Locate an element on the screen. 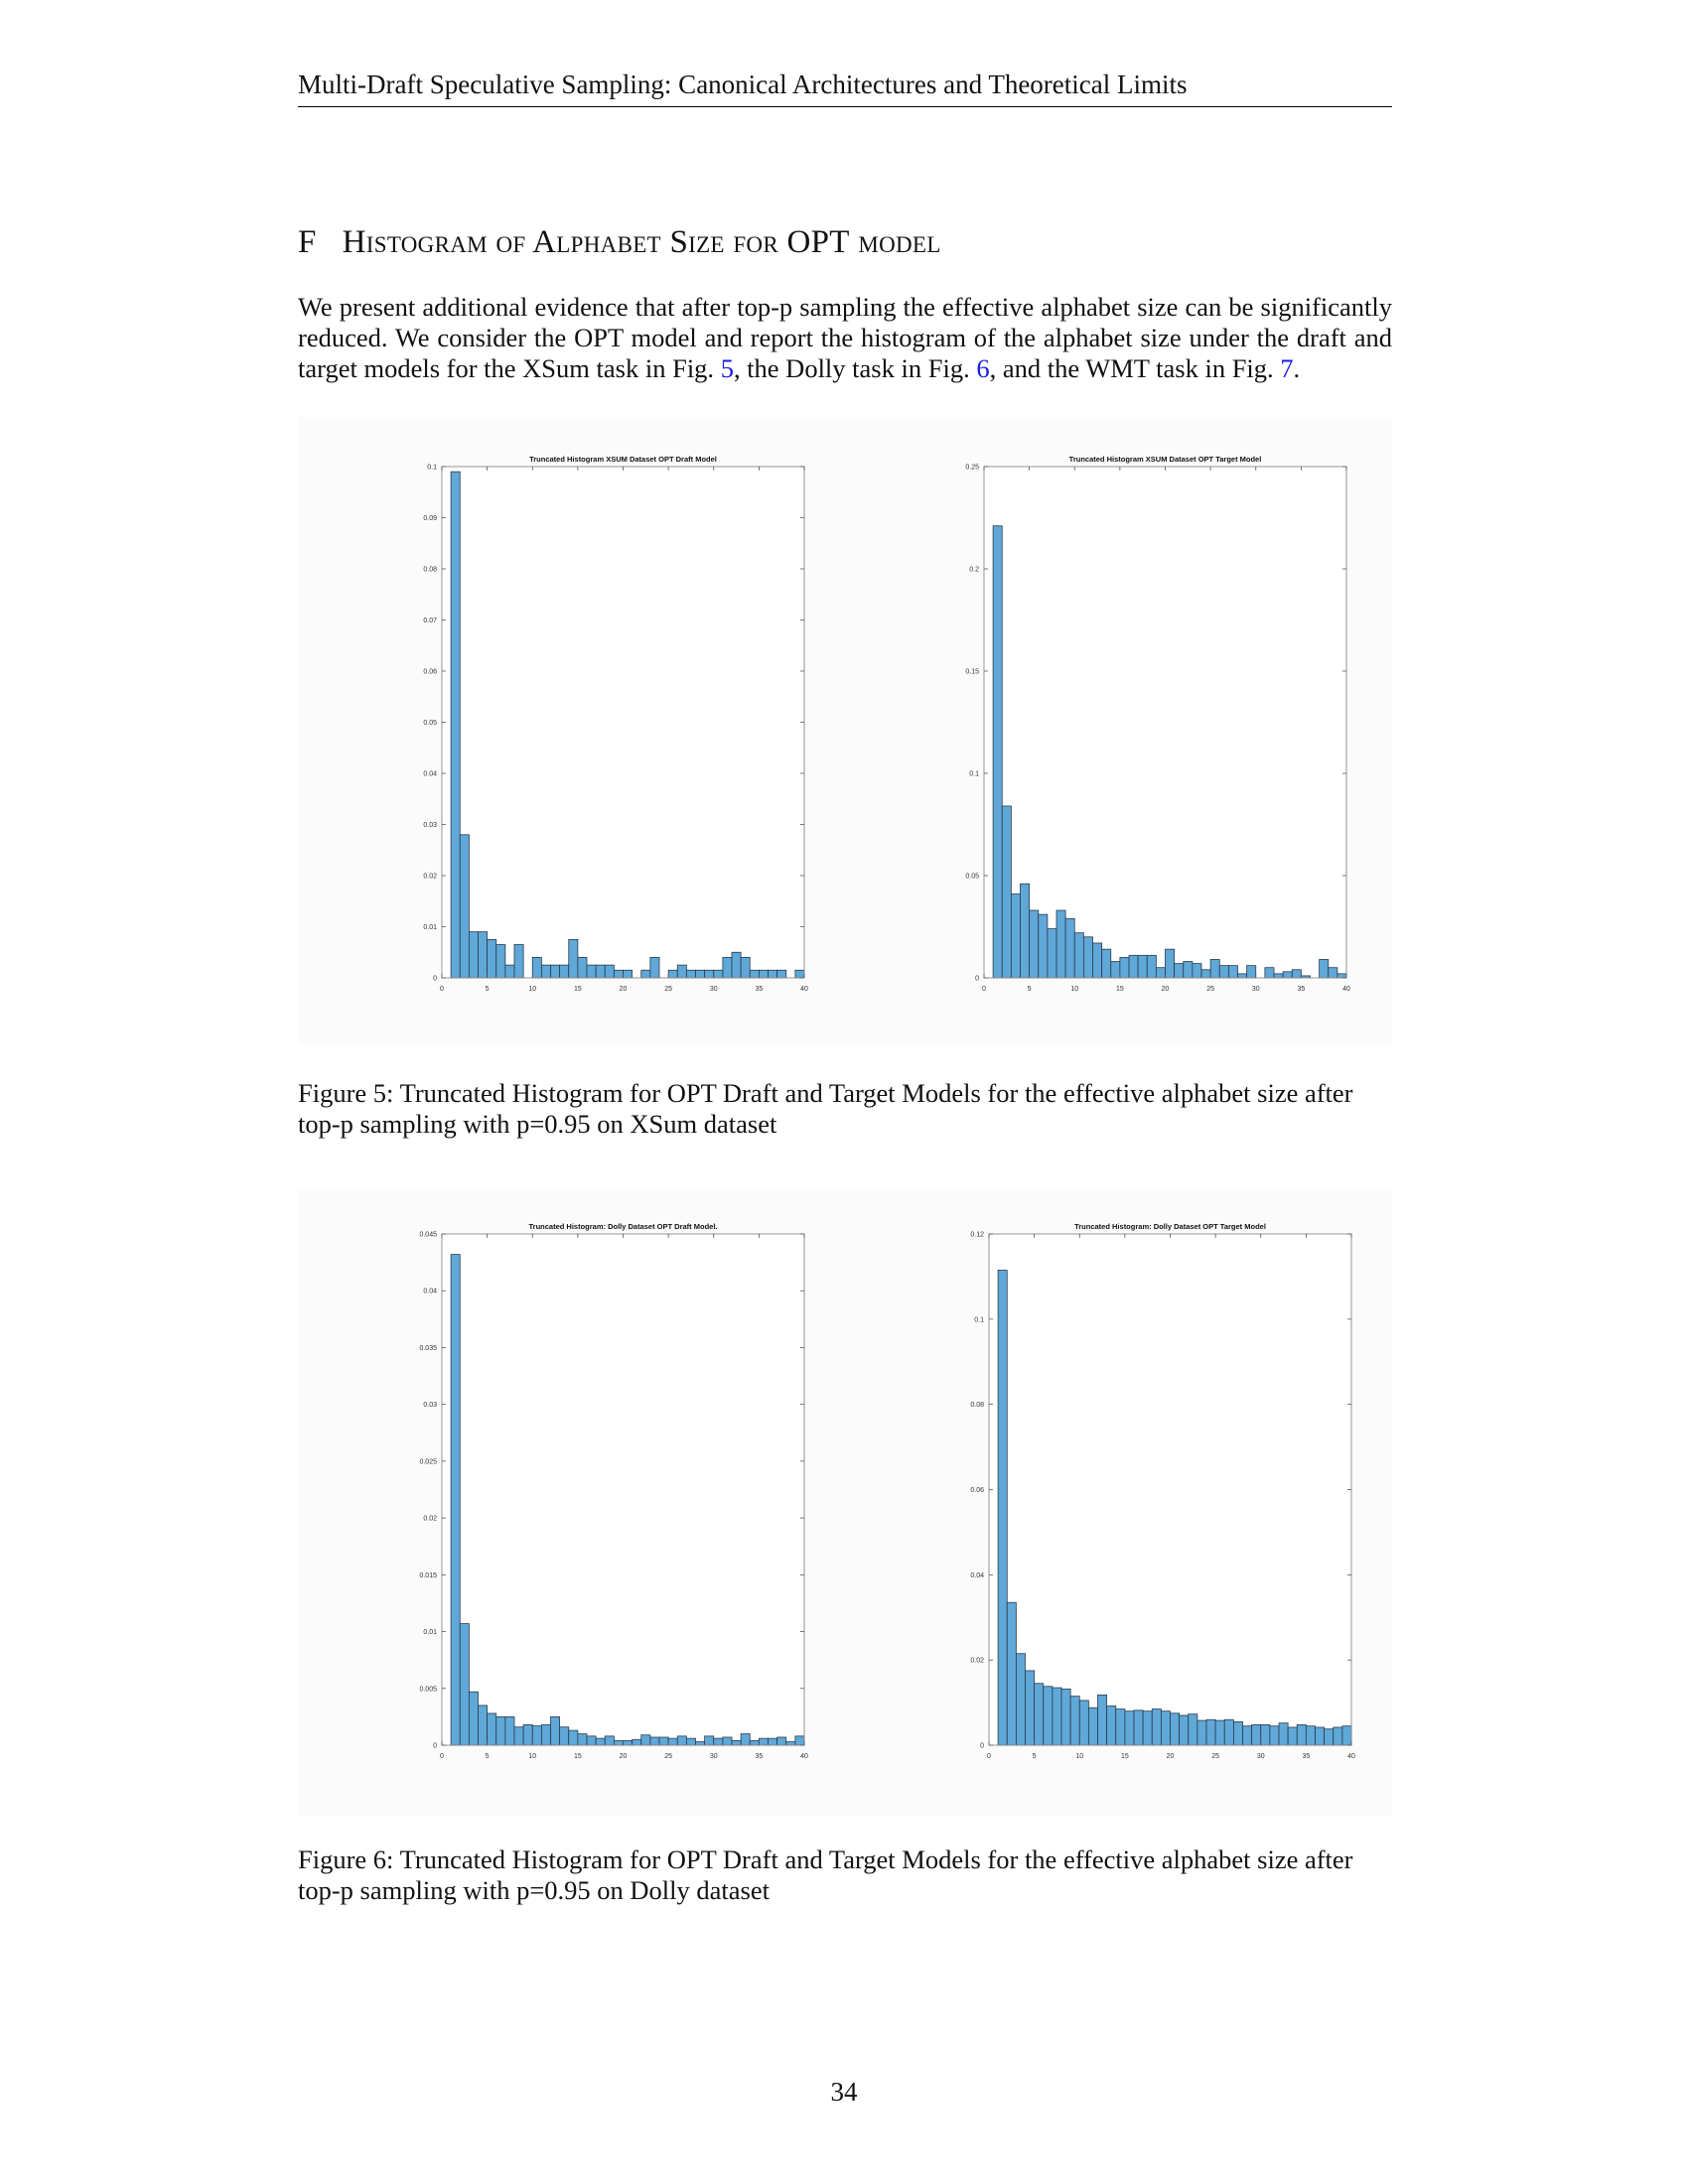 Image resolution: width=1688 pixels, height=2184 pixels. x-tick-label: 5 is located at coordinates (1035, 1756).